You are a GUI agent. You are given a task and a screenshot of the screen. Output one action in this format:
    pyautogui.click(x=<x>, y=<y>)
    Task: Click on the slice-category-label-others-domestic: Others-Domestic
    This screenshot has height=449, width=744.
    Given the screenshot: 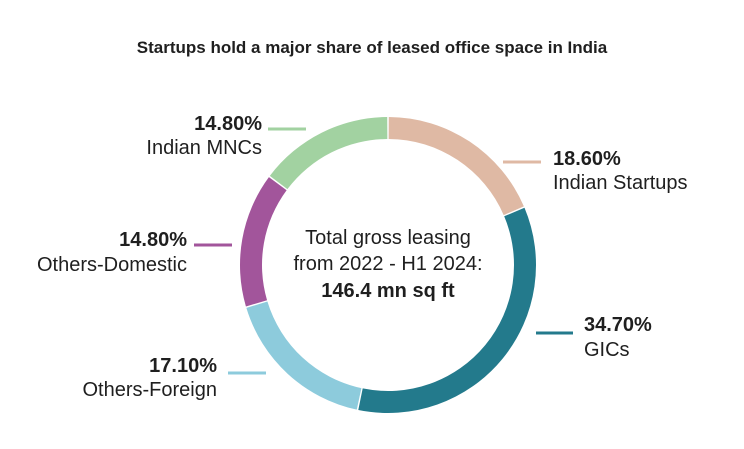 What is the action you would take?
    pyautogui.click(x=112, y=265)
    